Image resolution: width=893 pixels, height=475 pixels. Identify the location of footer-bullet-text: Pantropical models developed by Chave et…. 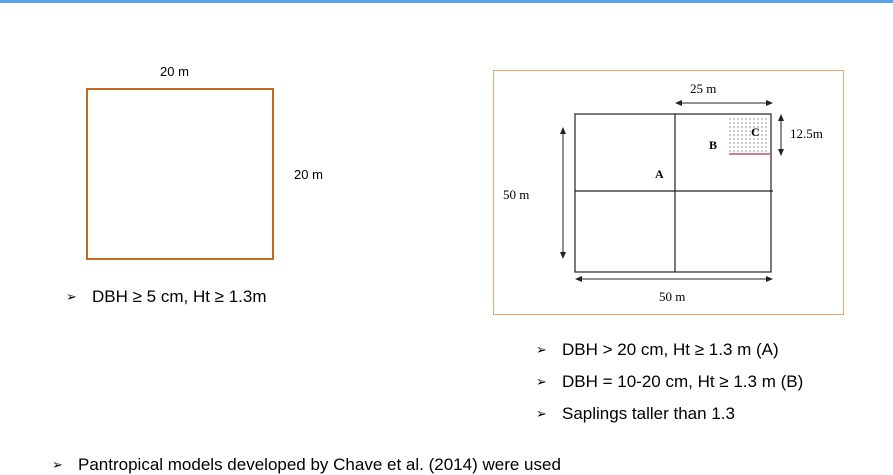
(319, 464).